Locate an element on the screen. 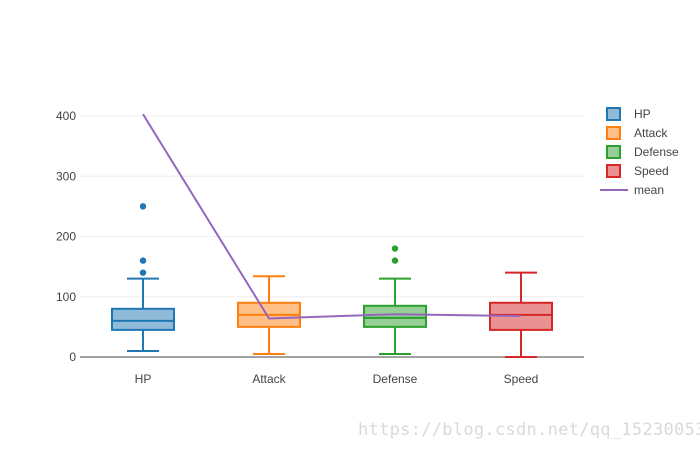  legend-item-defense: Defense is located at coordinates (642, 152).